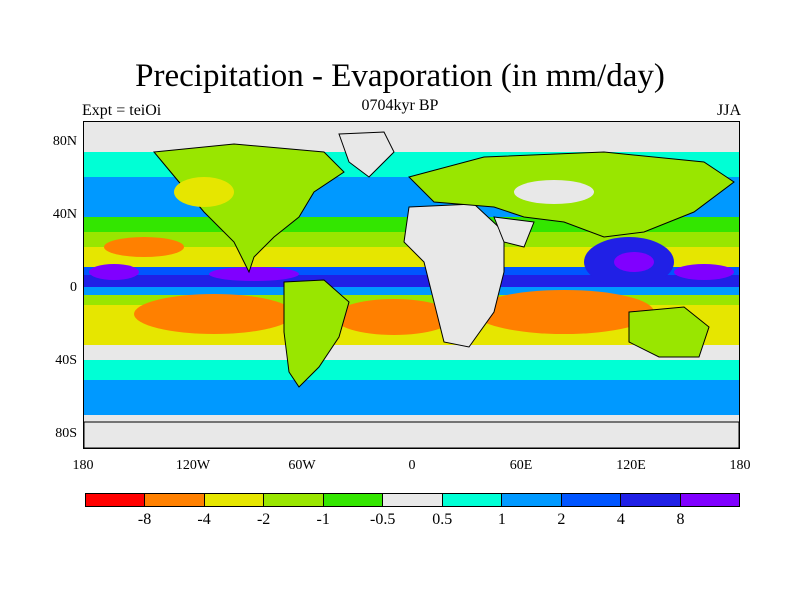 This screenshot has width=800, height=600. I want to click on lat-tick-label: 80N, so click(64, 141).